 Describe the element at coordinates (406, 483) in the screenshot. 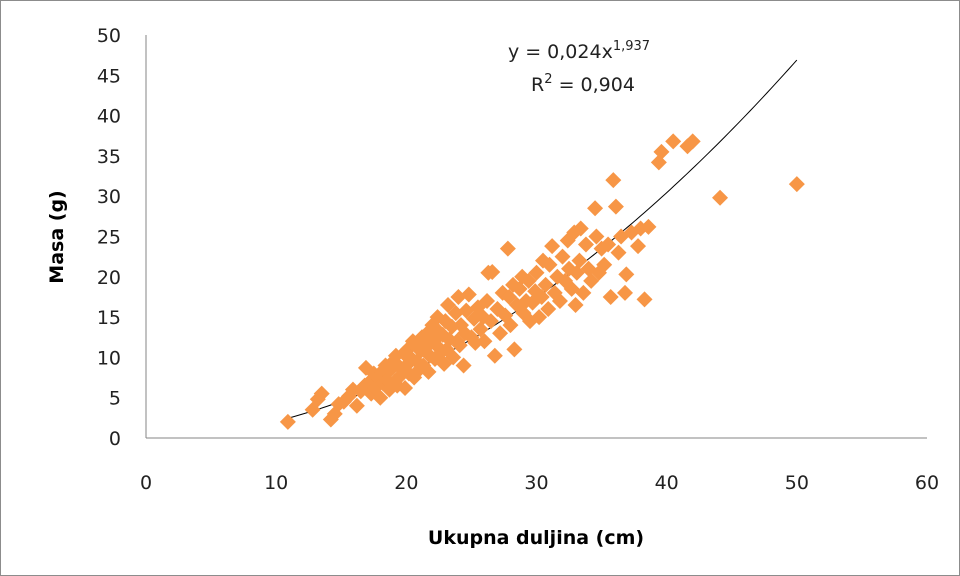

I see `x-tick-label: 20` at that location.